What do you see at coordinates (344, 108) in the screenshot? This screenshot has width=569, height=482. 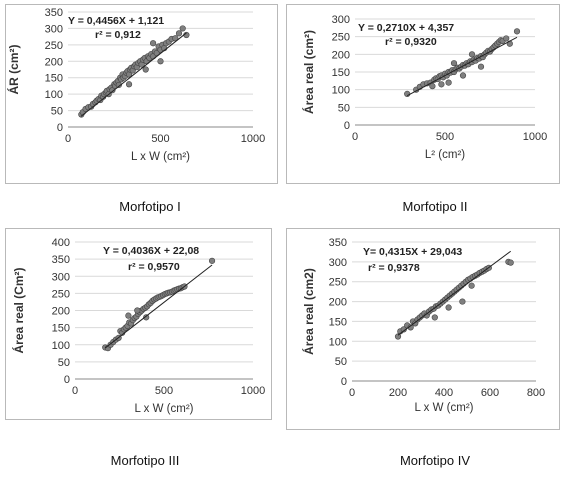 I see `chart2-ytick-label-1: 50` at bounding box center [344, 108].